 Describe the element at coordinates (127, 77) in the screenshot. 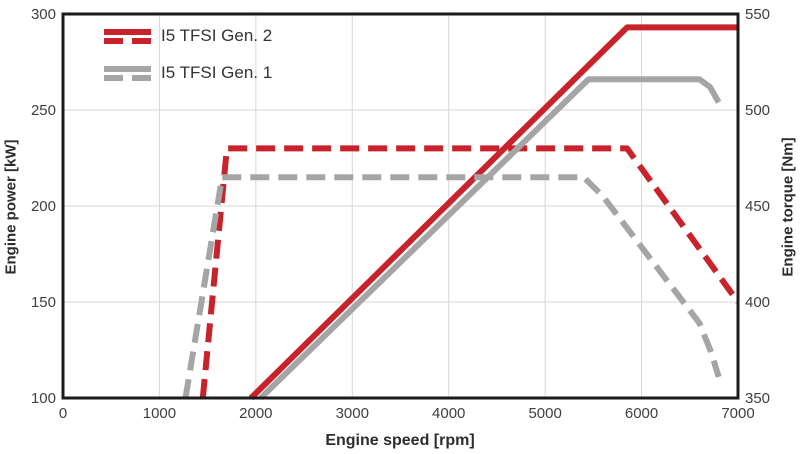

I see `gen1-dashed-line-icon` at that location.